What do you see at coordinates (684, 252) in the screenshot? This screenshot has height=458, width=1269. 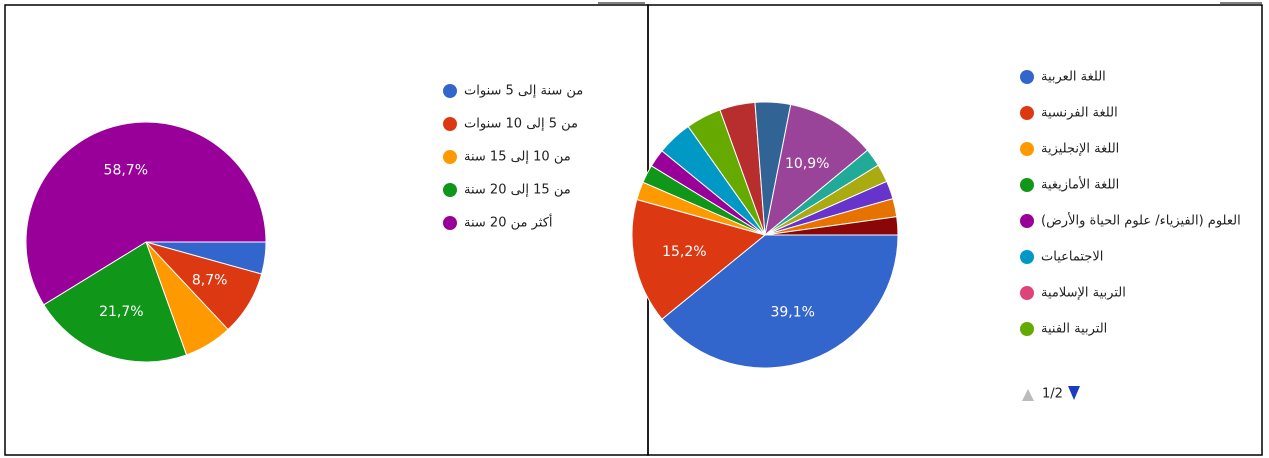 I see `value-label: 15,2%` at bounding box center [684, 252].